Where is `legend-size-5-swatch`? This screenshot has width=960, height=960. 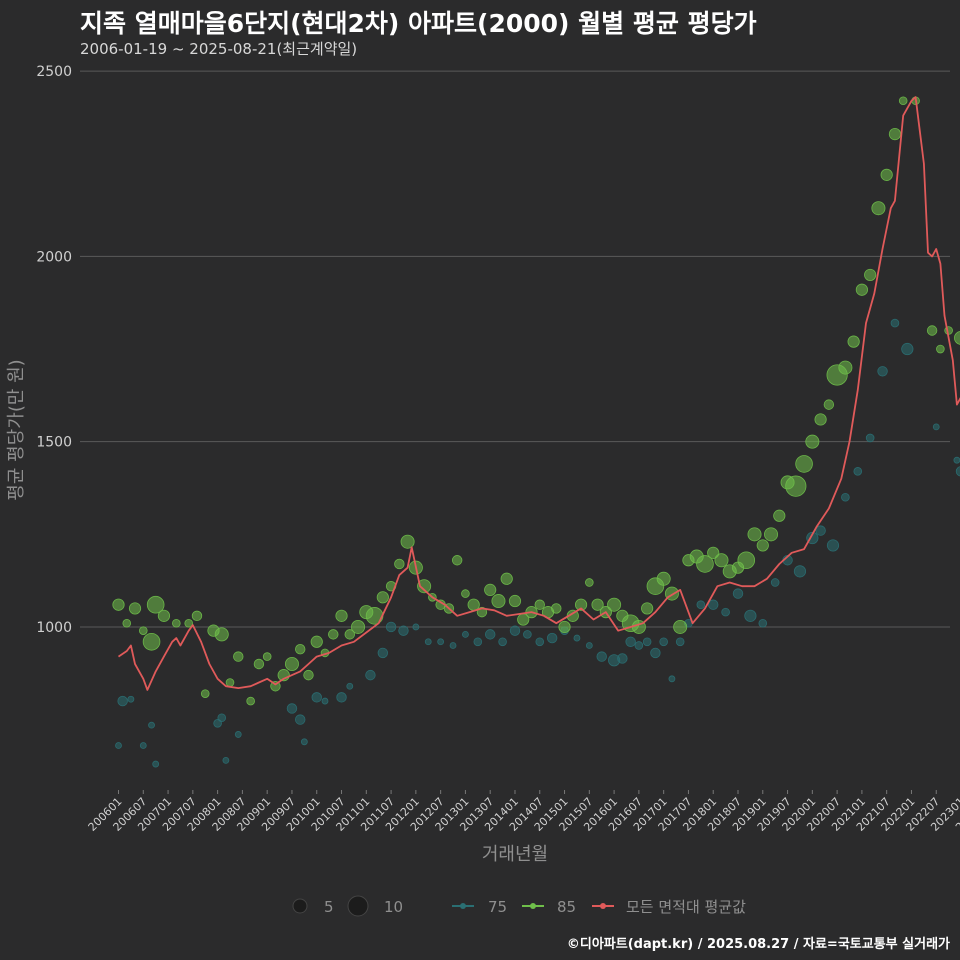
legend-size-5-swatch is located at coordinates (300, 906).